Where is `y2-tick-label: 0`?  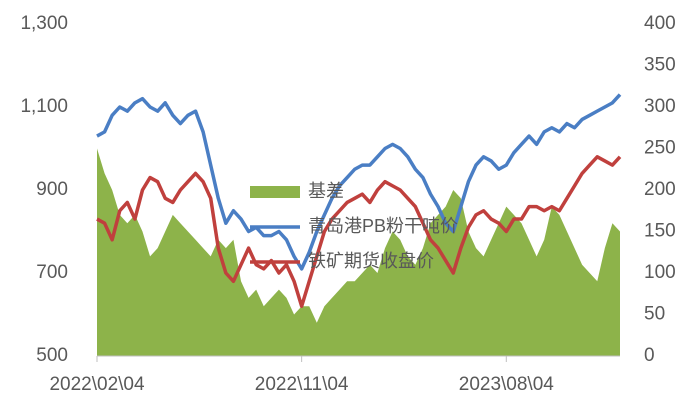
y2-tick-label: 0 is located at coordinates (649, 355).